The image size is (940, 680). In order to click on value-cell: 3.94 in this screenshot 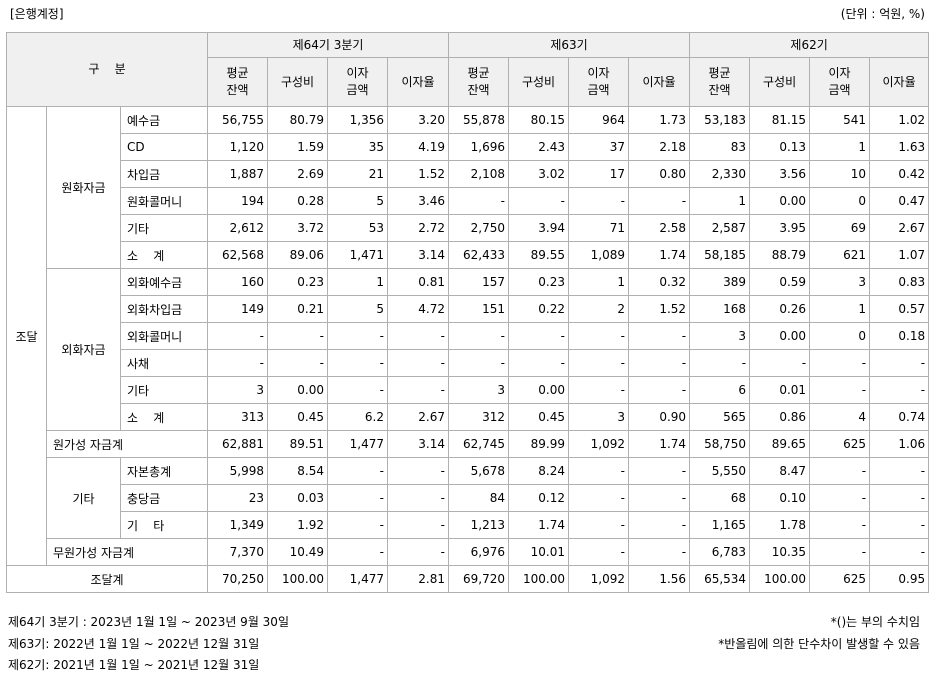, I will do `click(539, 228)`.